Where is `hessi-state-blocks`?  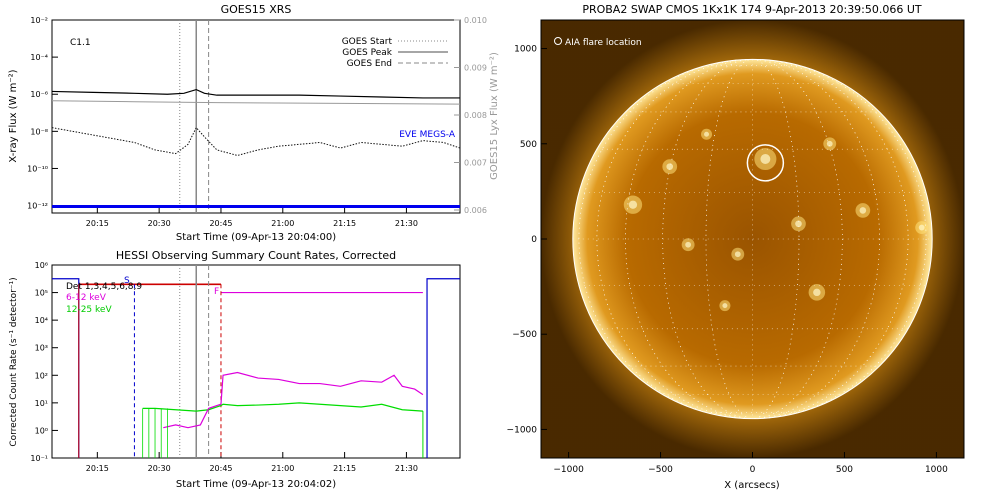
hessi-state-blocks is located at coordinates (256, 368).